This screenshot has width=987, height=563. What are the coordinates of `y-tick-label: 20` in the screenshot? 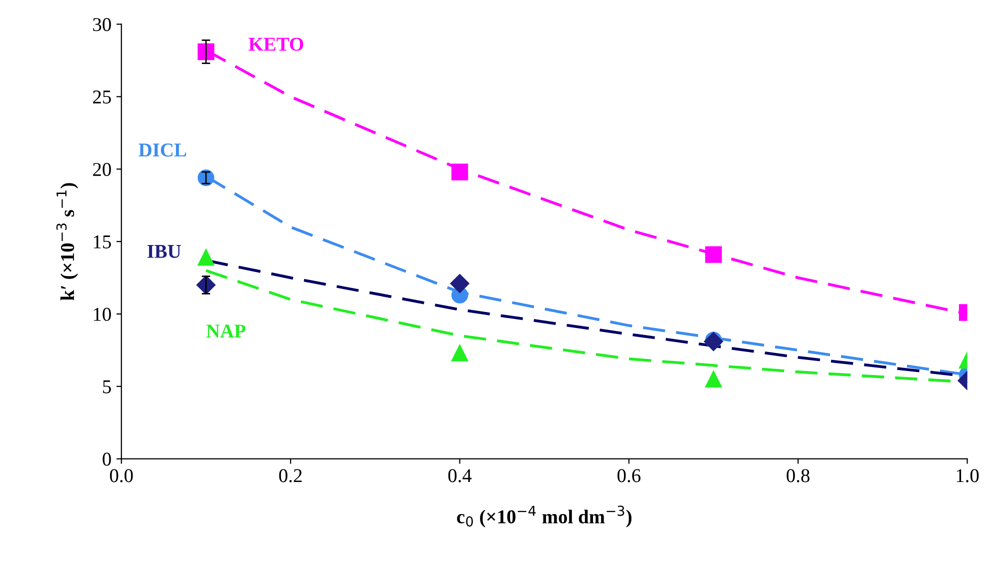 It's located at (102, 169).